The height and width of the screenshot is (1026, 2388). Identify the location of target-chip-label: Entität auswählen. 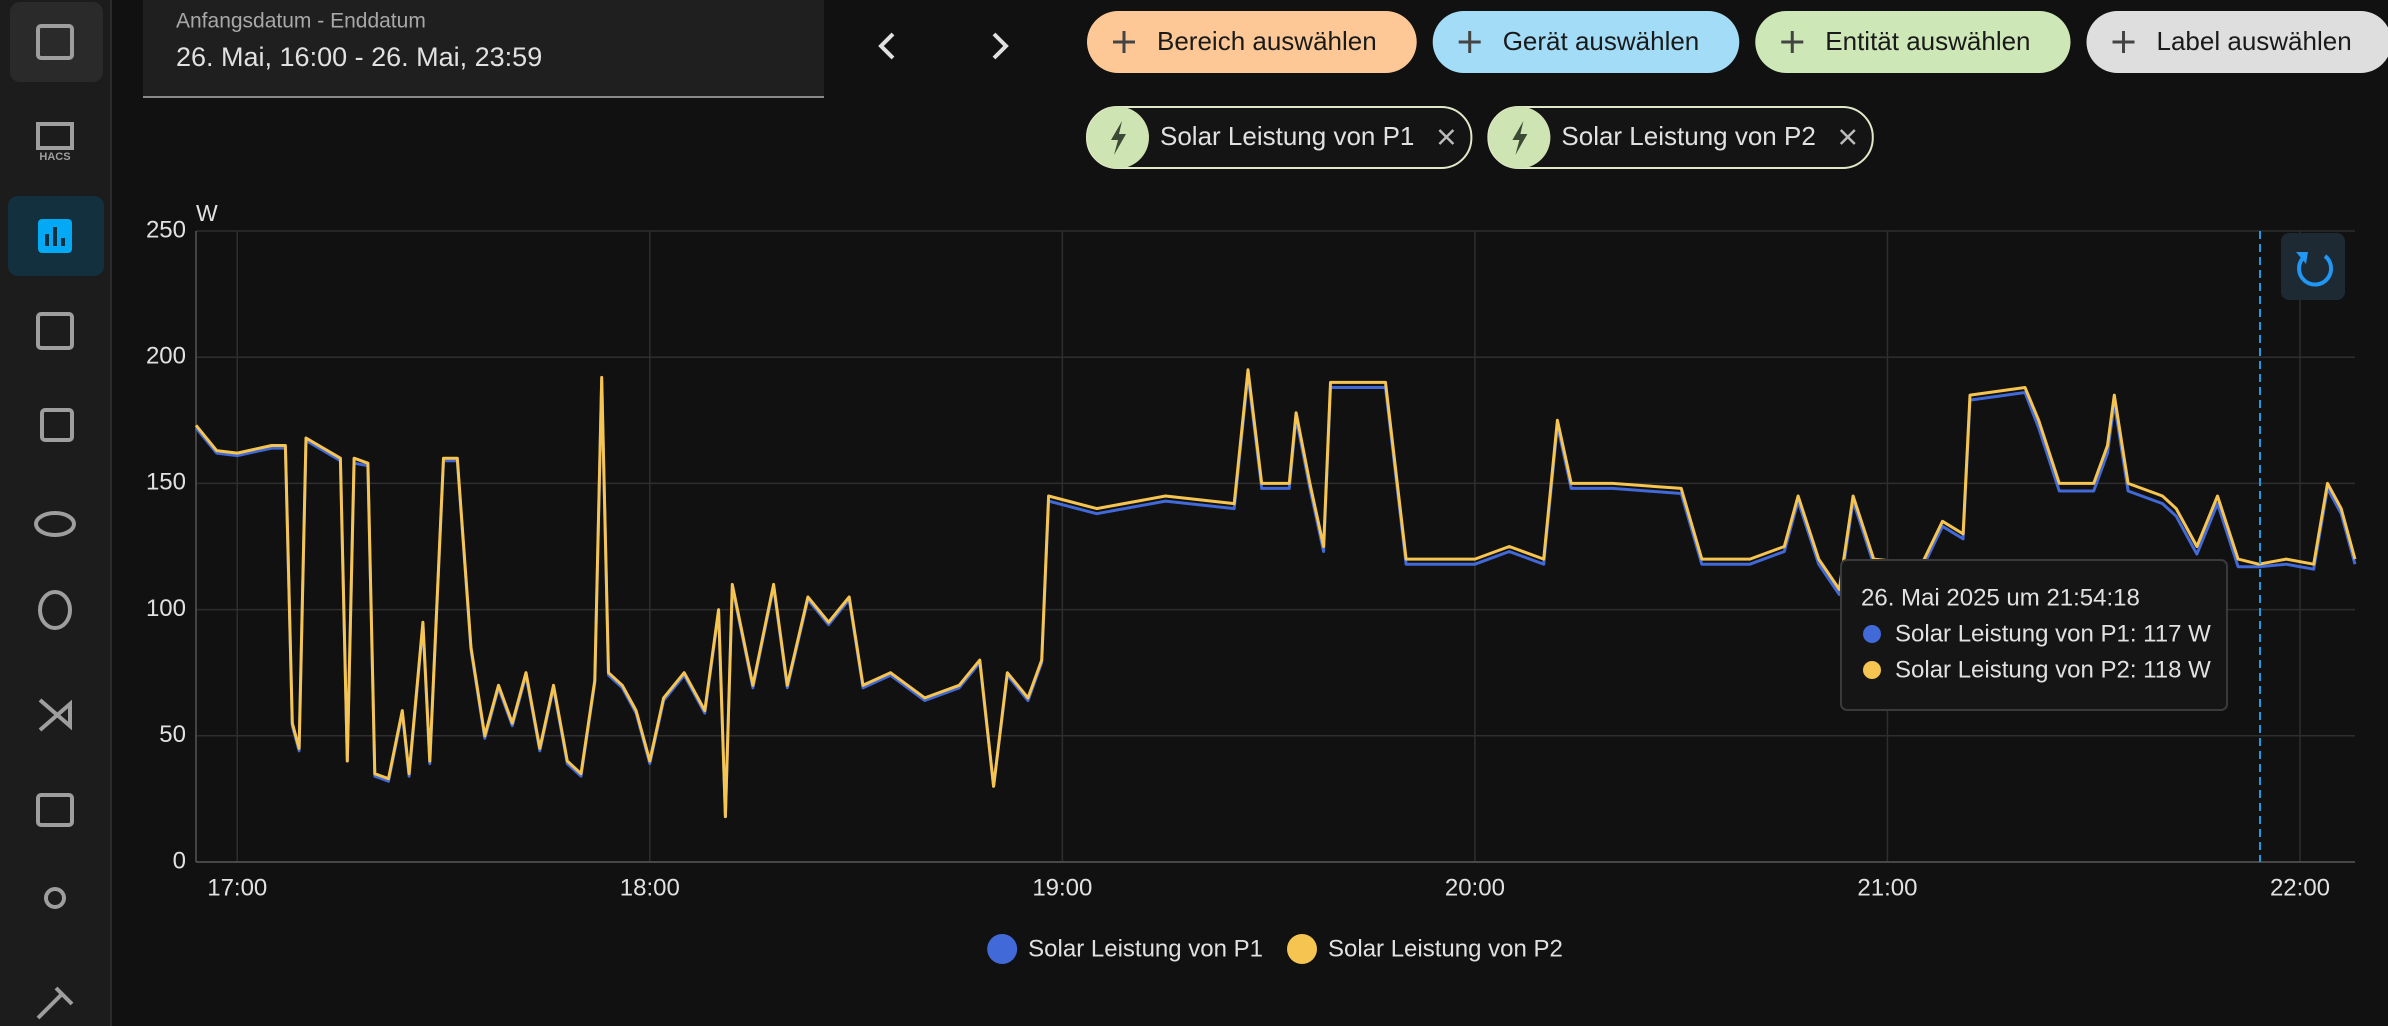
(1927, 41).